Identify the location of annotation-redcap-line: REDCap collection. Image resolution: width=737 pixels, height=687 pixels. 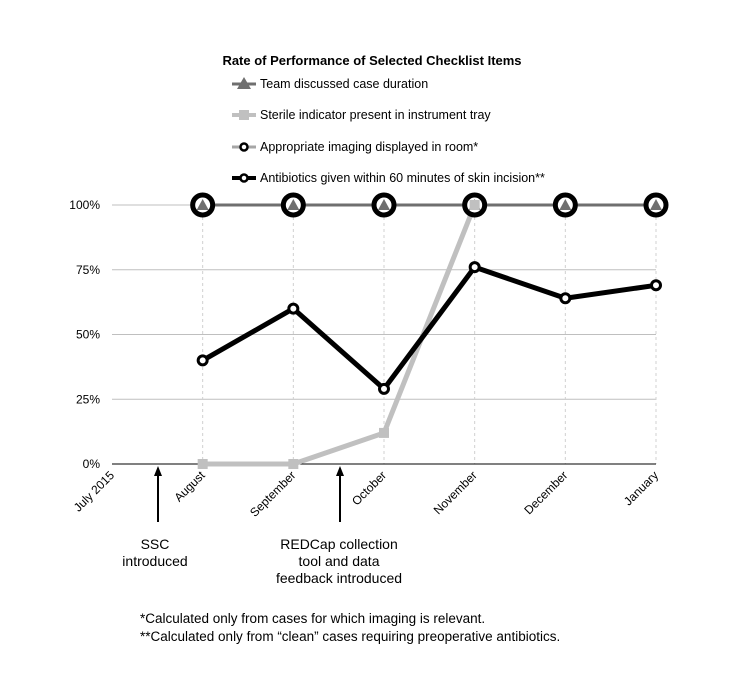
(339, 544).